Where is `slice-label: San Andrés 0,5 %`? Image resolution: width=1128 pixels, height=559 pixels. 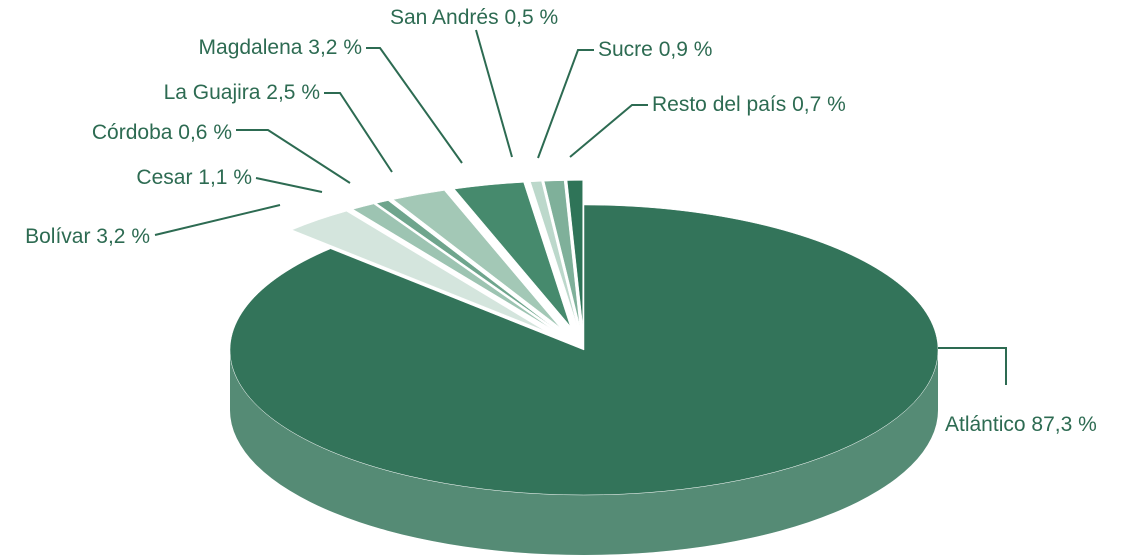
slice-label: San Andrés 0,5 % is located at coordinates (474, 17).